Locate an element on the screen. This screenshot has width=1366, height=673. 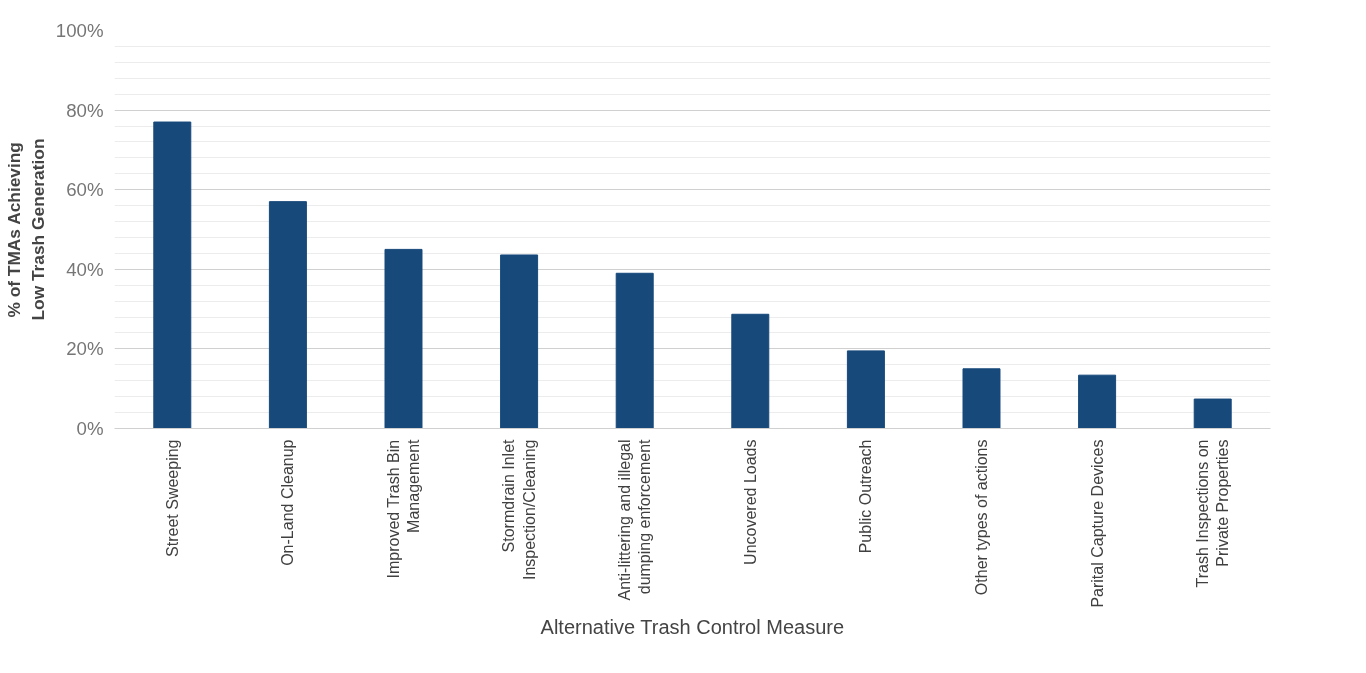
x-tick-label: Trash Inspections on Private Properties is located at coordinates (1213, 513).